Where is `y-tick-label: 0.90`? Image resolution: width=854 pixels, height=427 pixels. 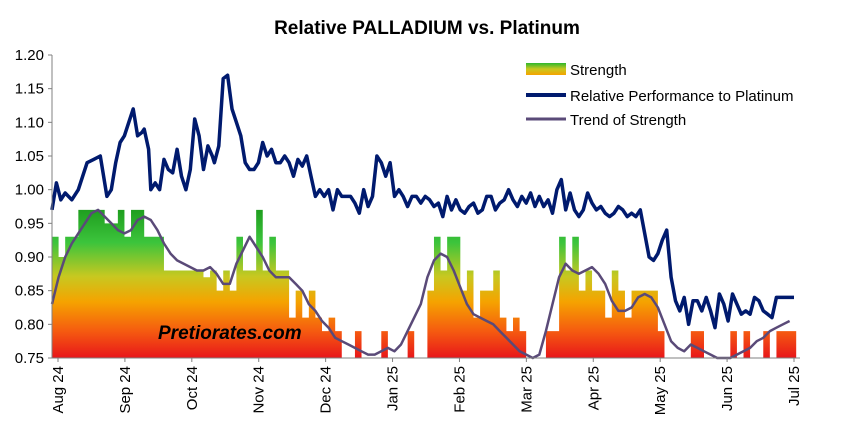 y-tick-label: 0.90 is located at coordinates (29, 257).